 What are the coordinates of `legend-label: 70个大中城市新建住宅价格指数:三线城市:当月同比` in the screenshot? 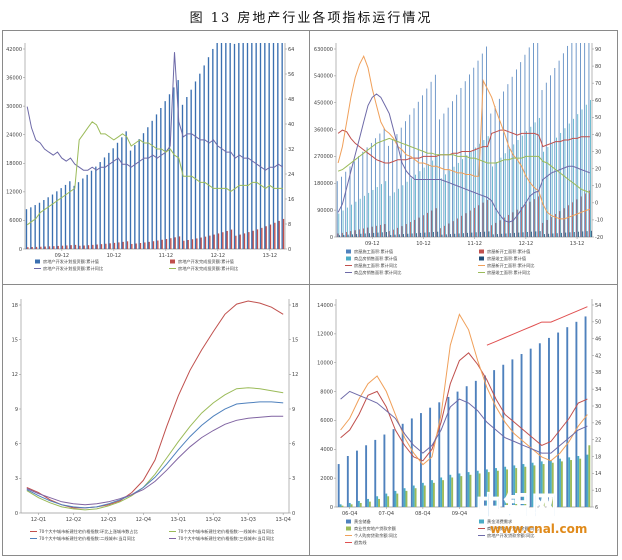 It's located at (226, 538).